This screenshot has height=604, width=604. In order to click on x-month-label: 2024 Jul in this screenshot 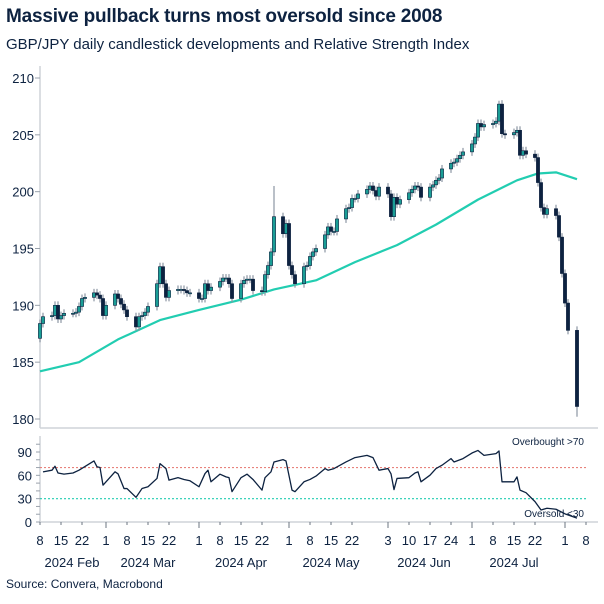, I will do `click(513, 562)`.